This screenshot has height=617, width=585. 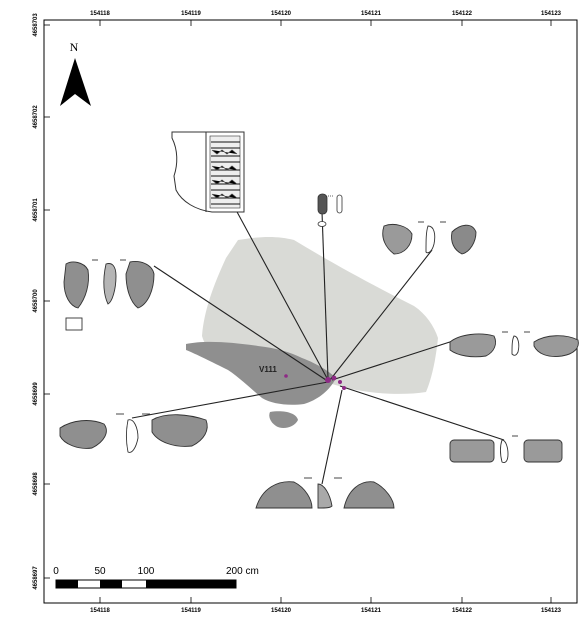 I want to click on top-tick-label: 154123, so click(x=551, y=14).